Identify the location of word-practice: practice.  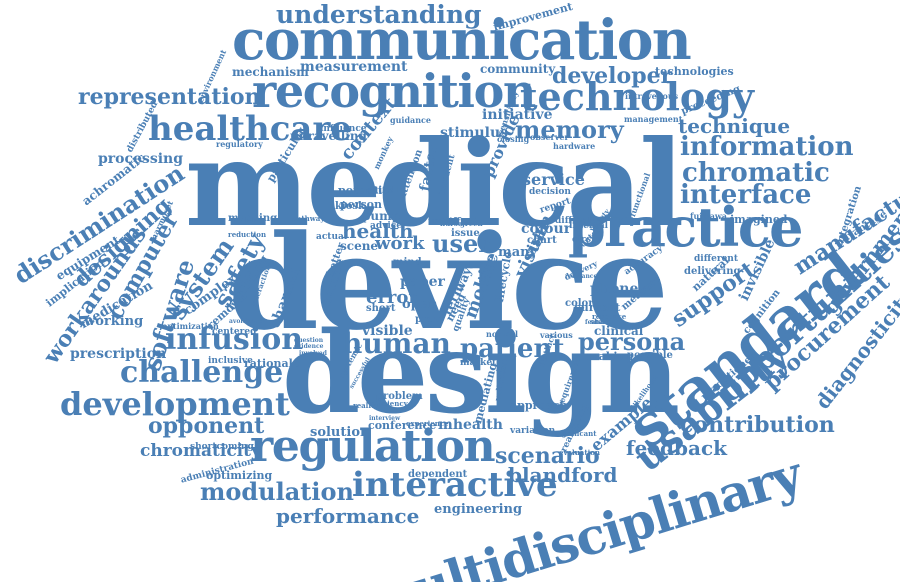
(685, 227).